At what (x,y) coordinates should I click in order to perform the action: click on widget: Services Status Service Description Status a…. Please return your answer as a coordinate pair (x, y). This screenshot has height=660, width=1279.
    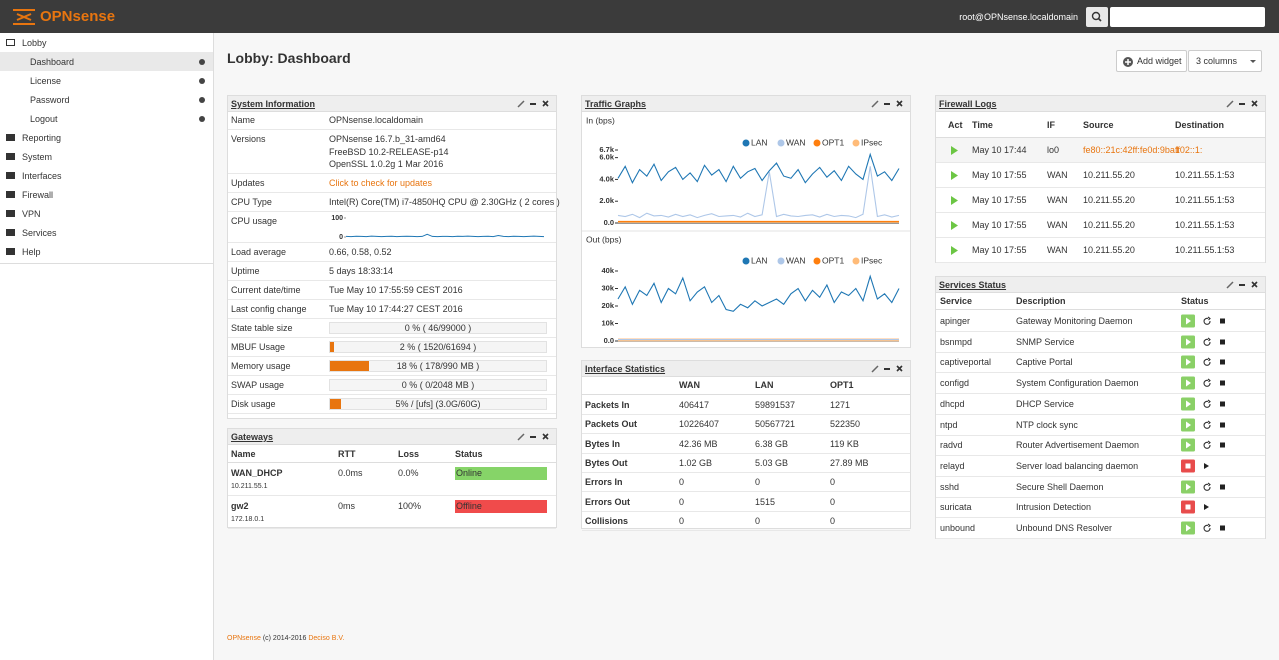
    Looking at the image, I should click on (1100, 407).